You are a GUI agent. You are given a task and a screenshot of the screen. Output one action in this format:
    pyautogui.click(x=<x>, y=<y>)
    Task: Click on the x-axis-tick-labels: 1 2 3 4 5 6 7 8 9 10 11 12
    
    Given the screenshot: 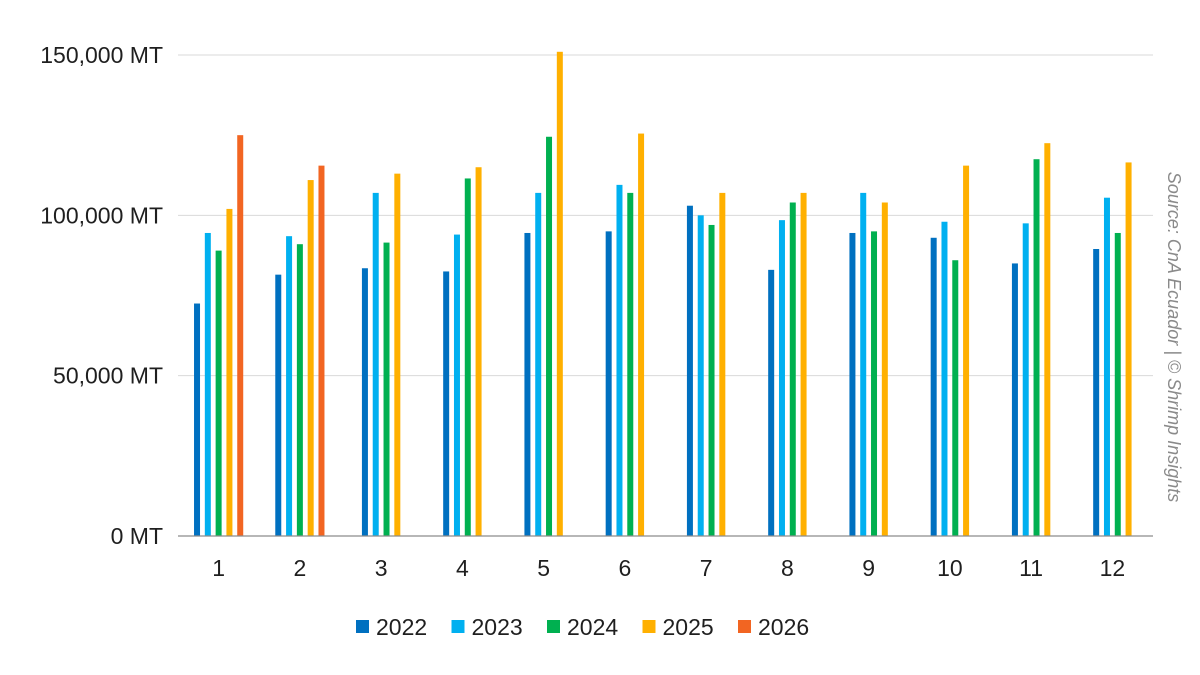 What is the action you would take?
    pyautogui.click(x=668, y=568)
    